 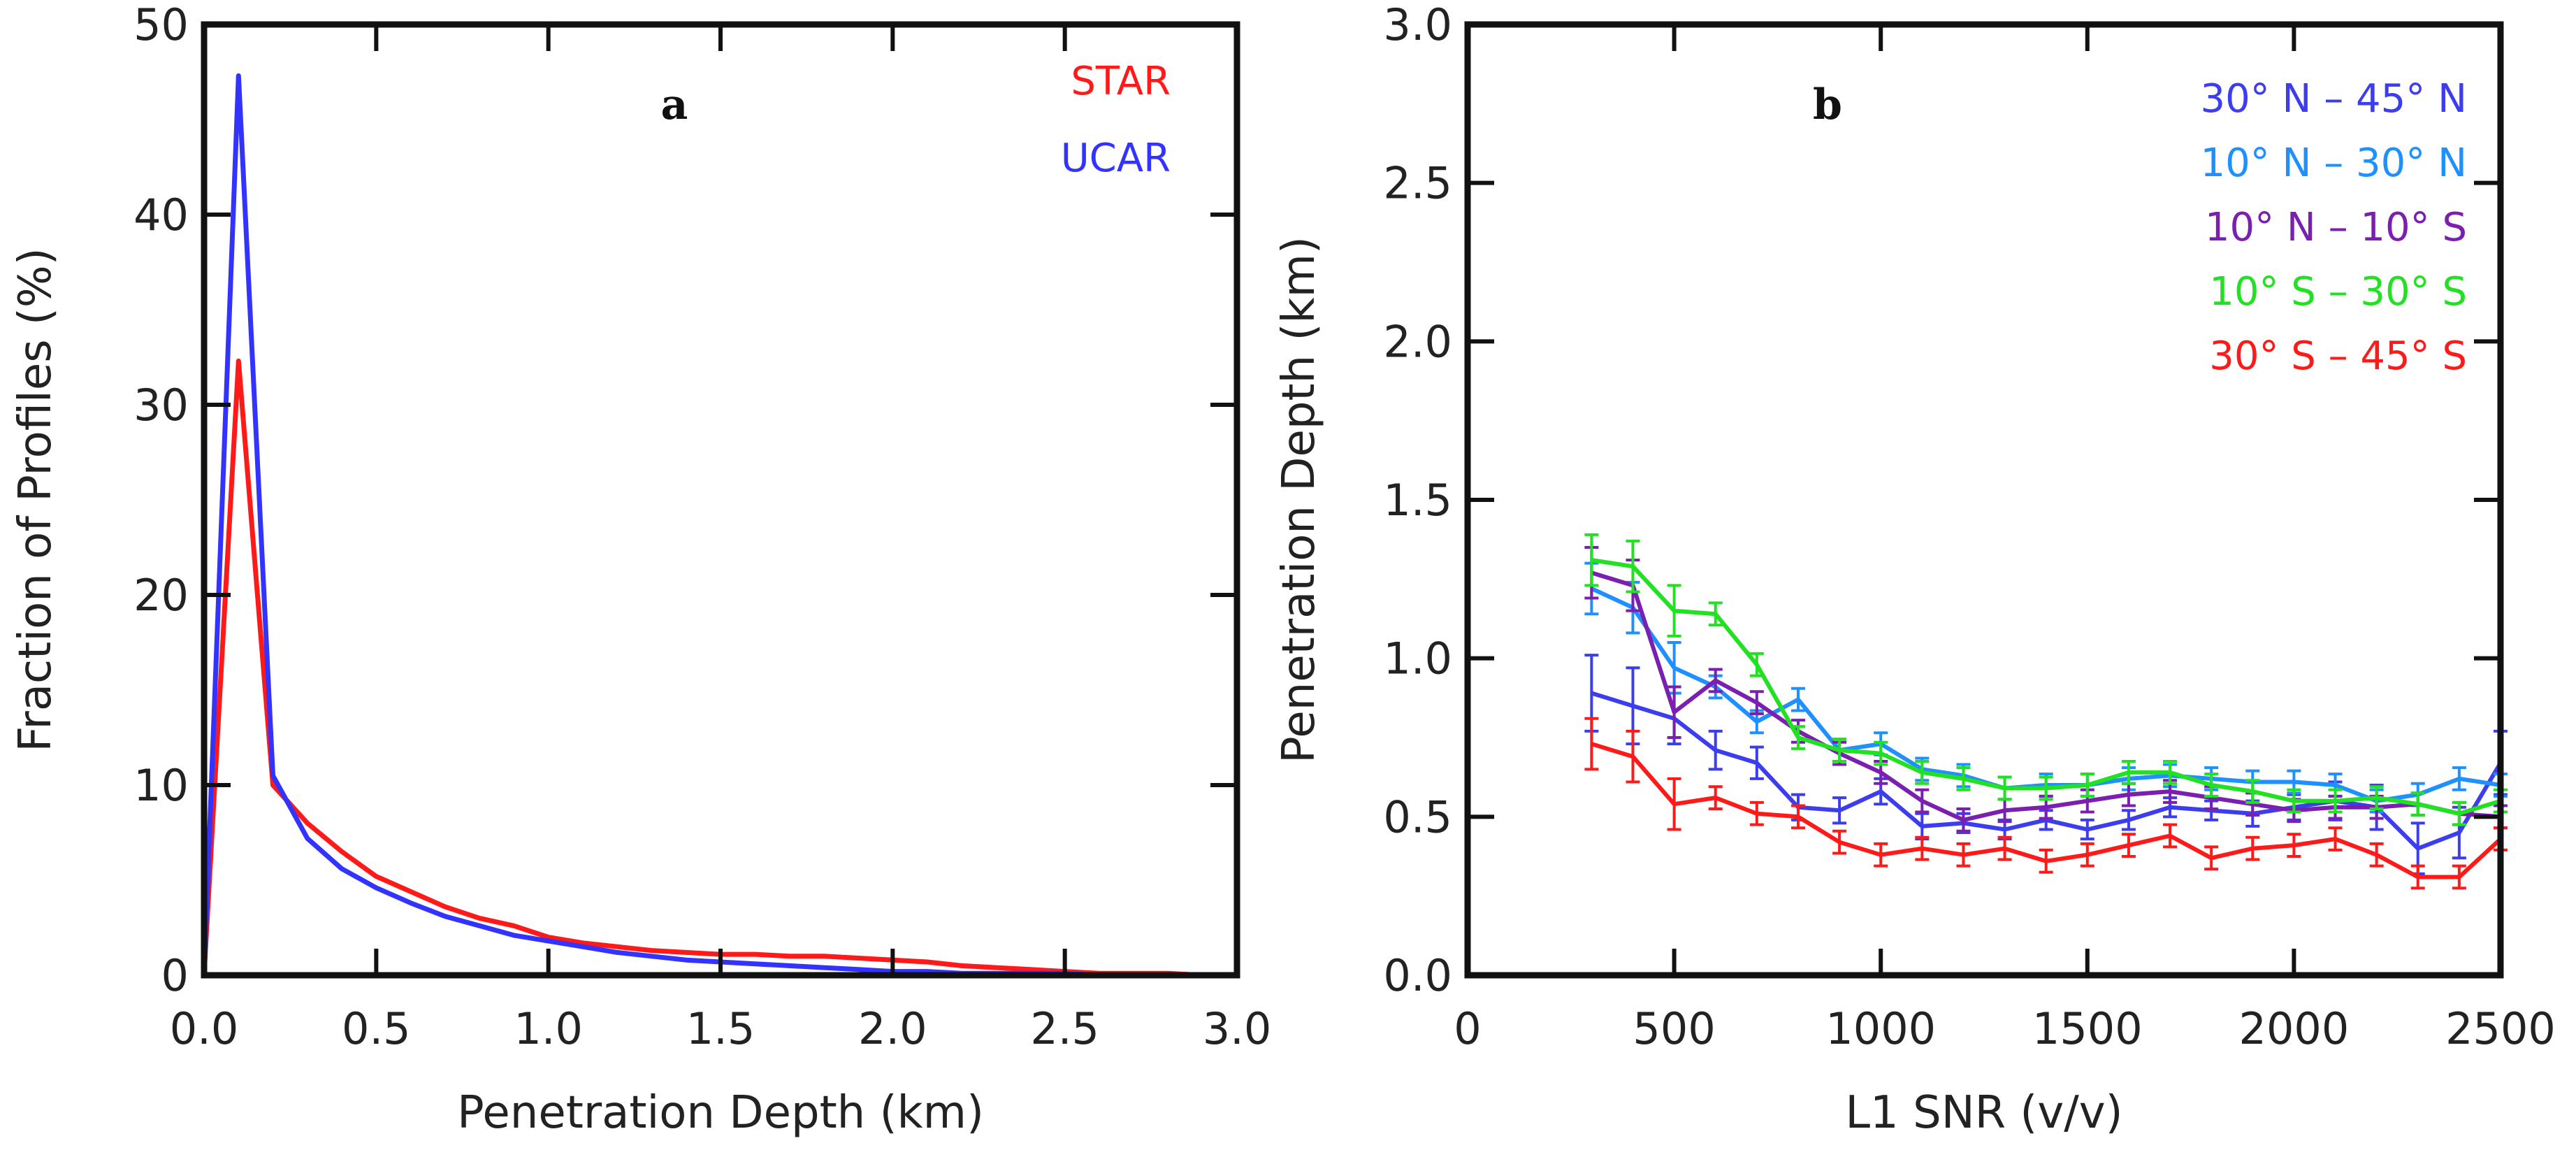 What do you see at coordinates (161, 25) in the screenshot?
I see `y-tick-label: 50` at bounding box center [161, 25].